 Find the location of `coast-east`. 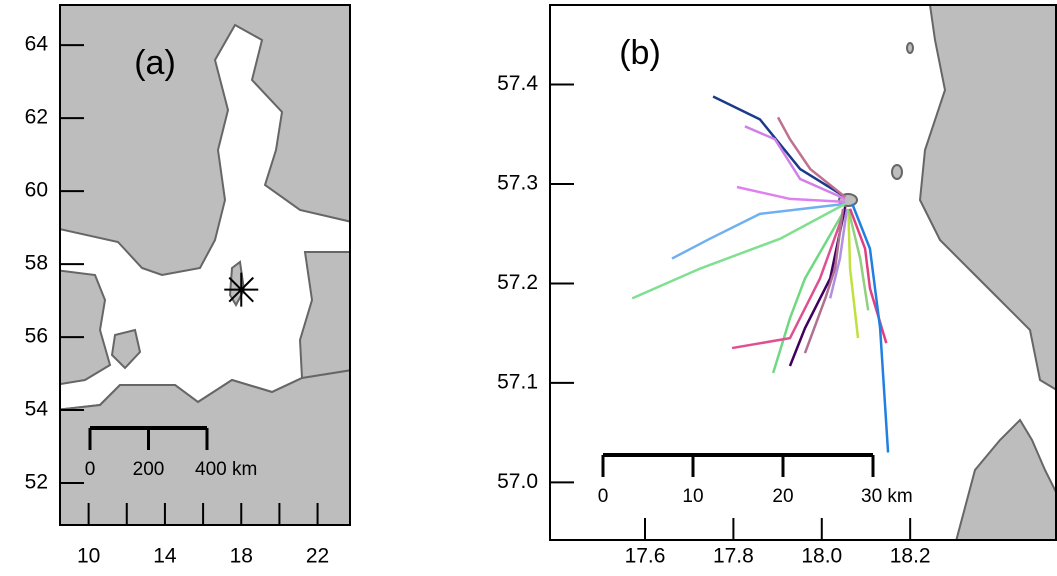

coast-east is located at coordinates (987, 198).